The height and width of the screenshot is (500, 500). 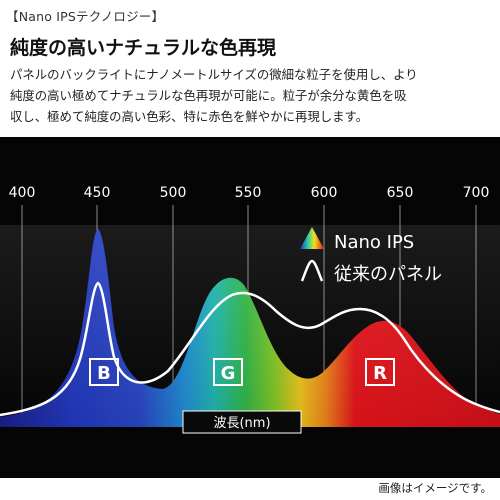 I want to click on peak-letter: R, so click(x=380, y=373).